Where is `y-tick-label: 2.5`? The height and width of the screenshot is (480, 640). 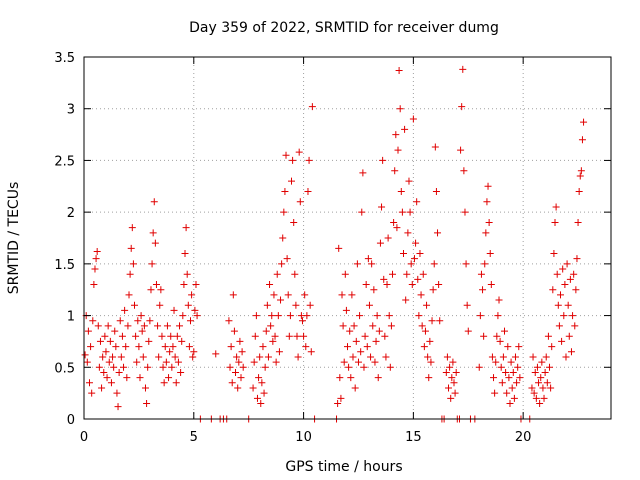 y-tick-label: 2.5 is located at coordinates (64, 161).